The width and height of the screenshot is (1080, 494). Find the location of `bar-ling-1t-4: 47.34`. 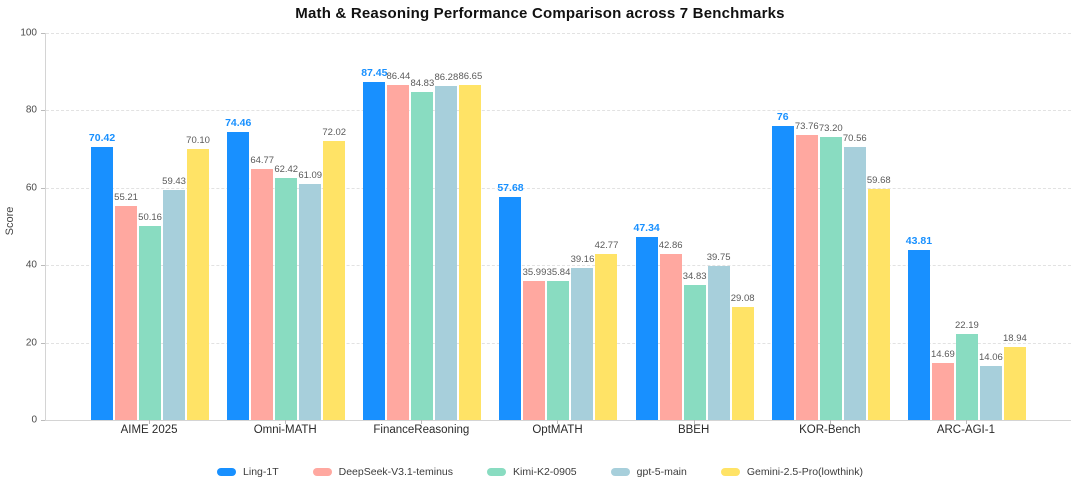

bar-ling-1t-4: 47.34 is located at coordinates (646, 321).